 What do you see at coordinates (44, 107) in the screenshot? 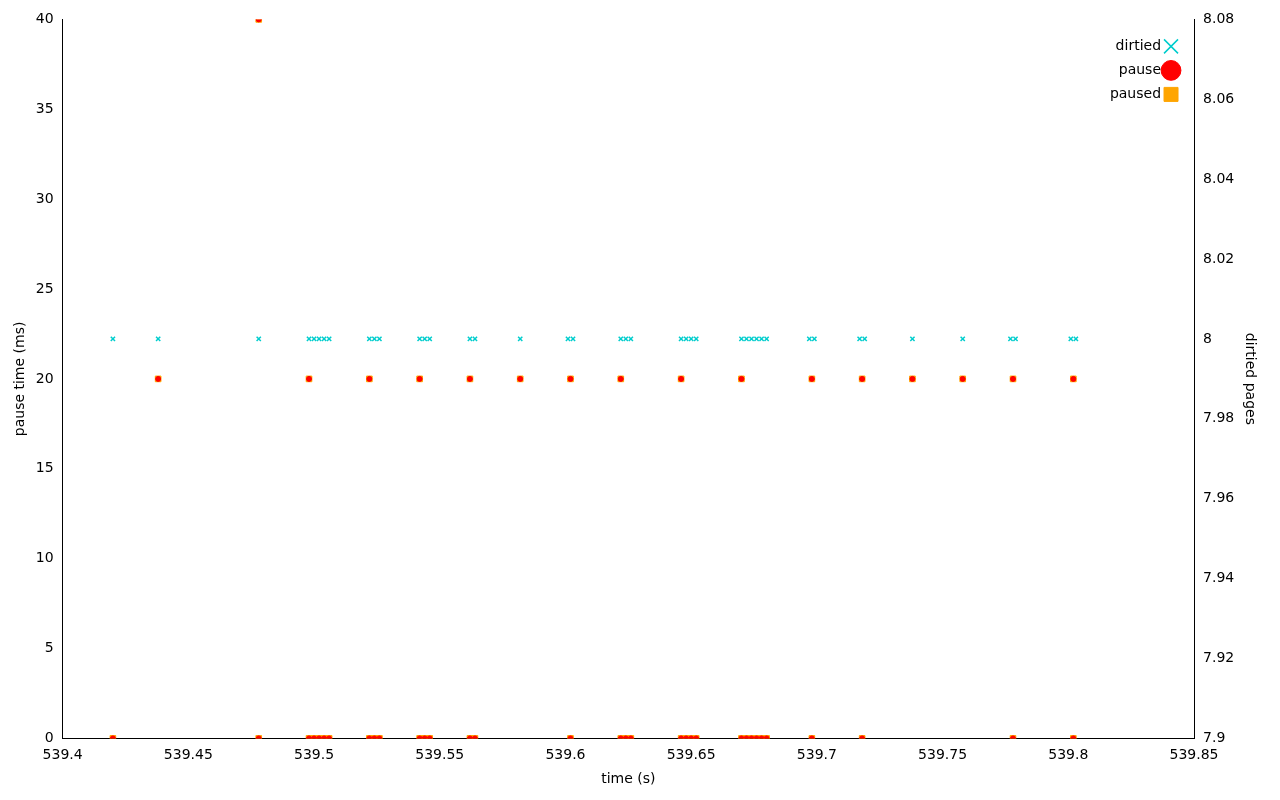
I see `y-tick-label: 35` at bounding box center [44, 107].